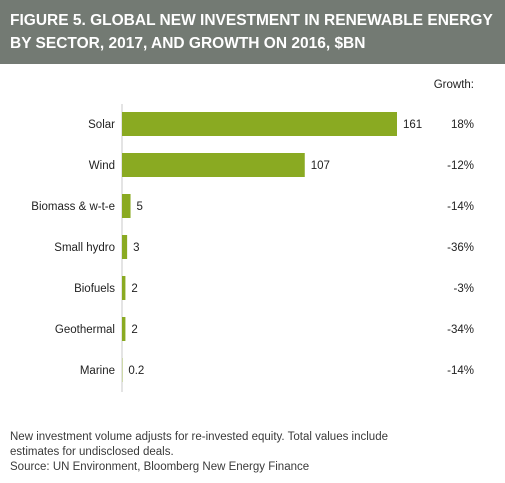  What do you see at coordinates (97, 371) in the screenshot?
I see `category-label-marine: Marine` at bounding box center [97, 371].